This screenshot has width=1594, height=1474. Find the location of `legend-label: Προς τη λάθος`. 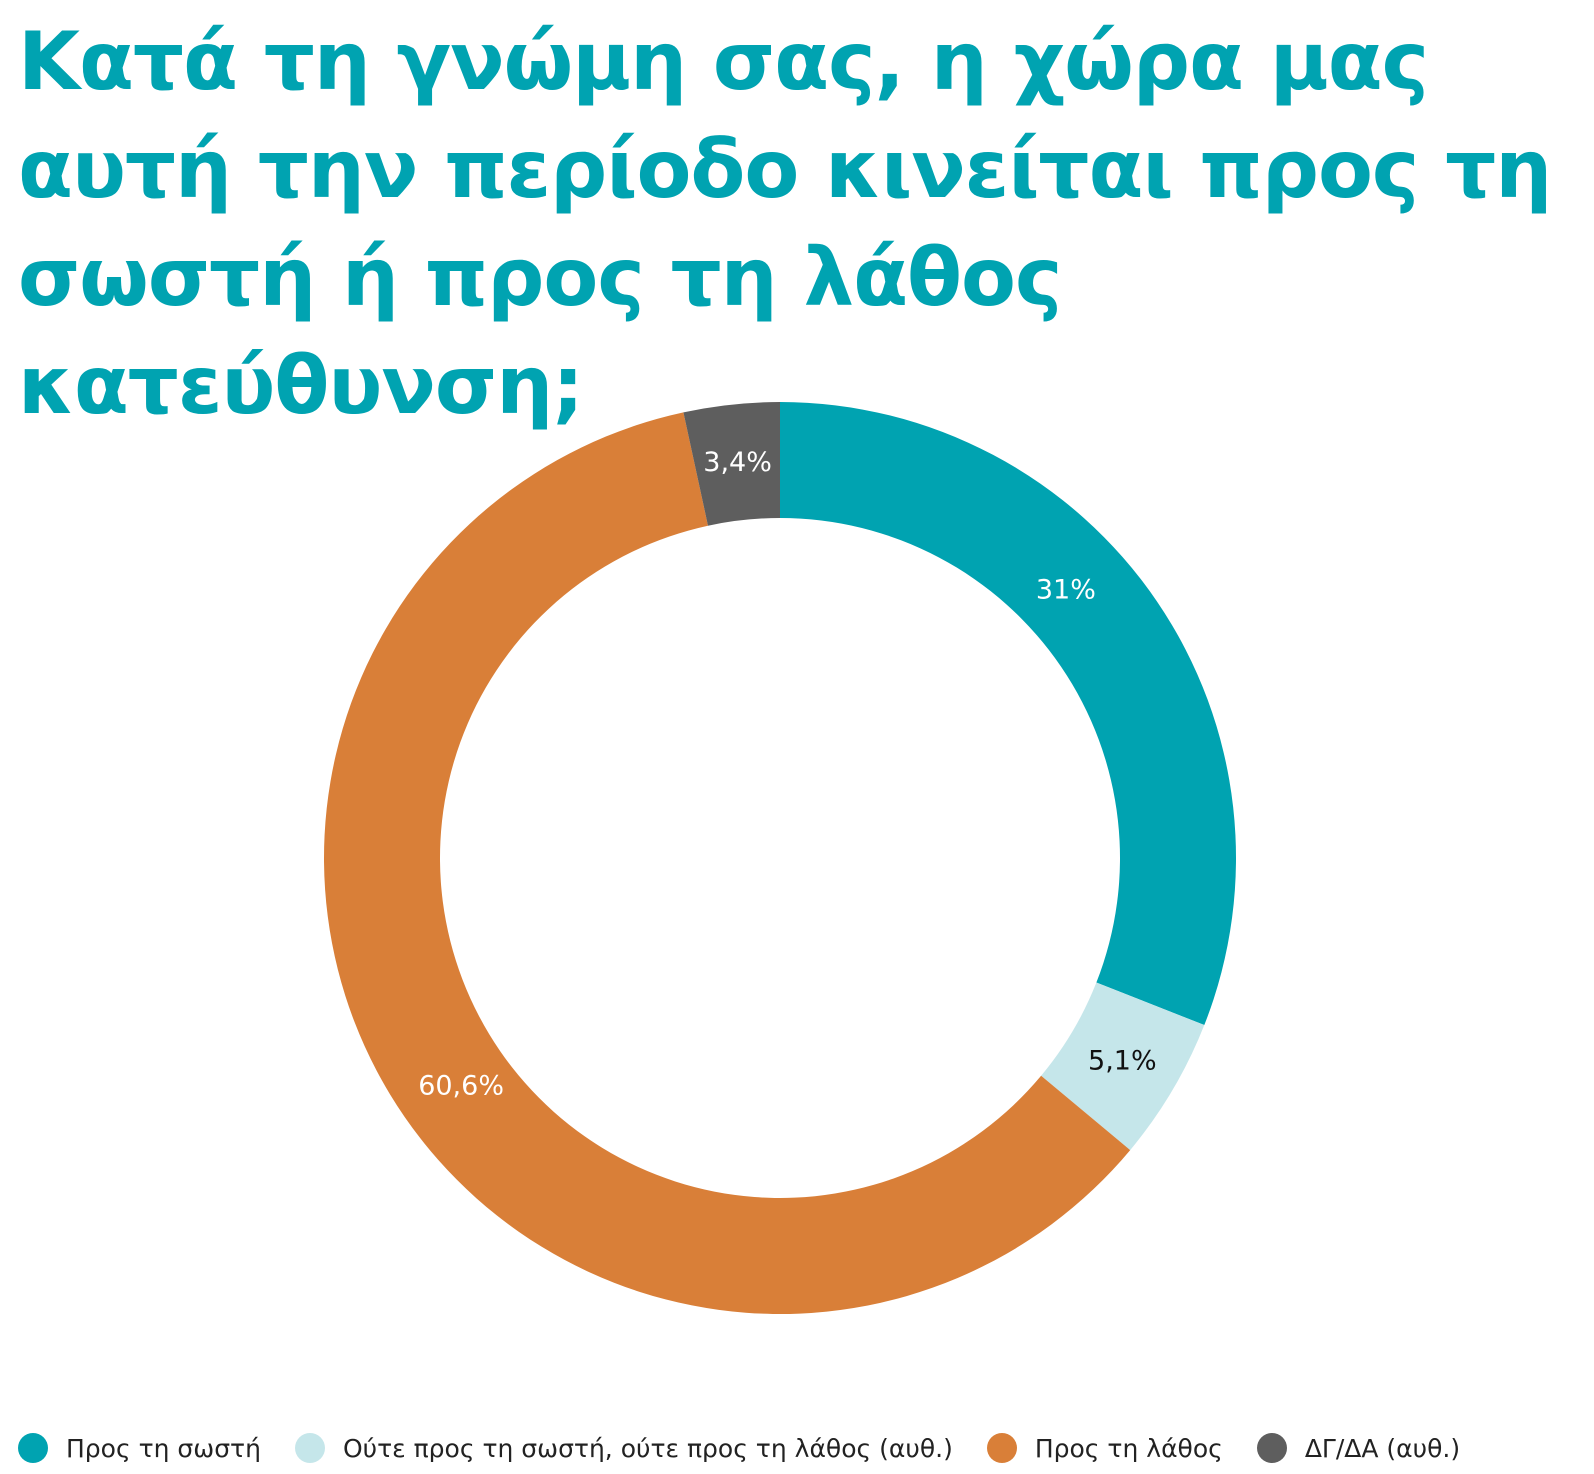

legend-label: Προς τη λάθος is located at coordinates (1128, 1448).